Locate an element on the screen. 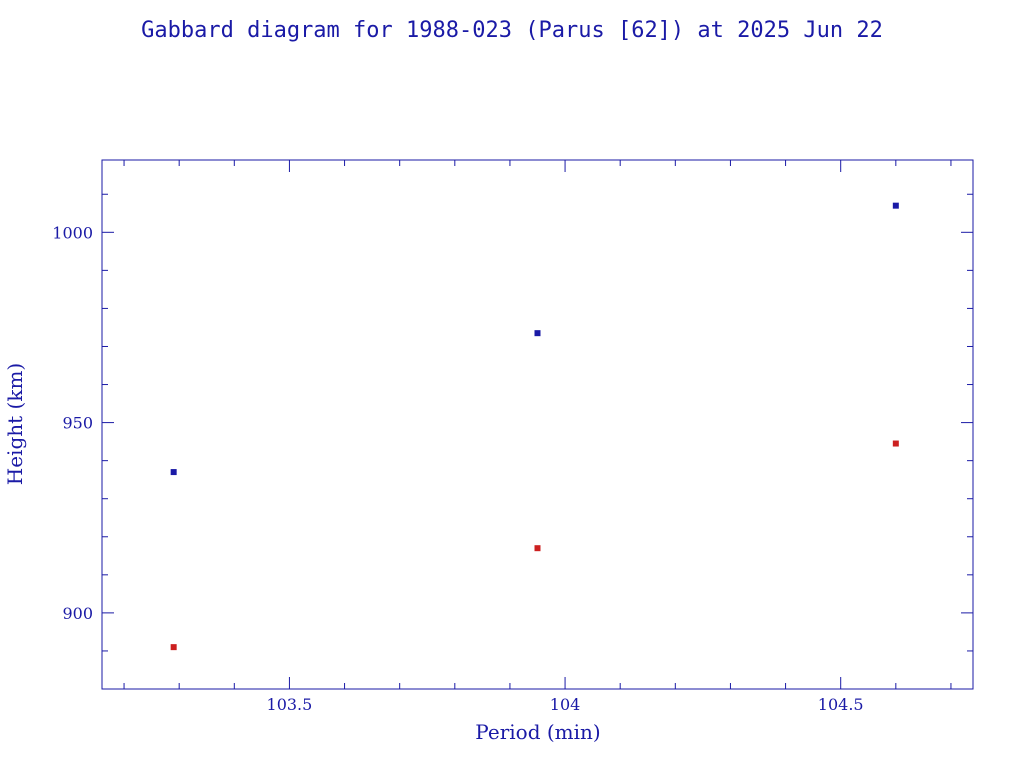 This screenshot has width=1024, height=768. x-axis-label: Period (min) is located at coordinates (537, 732).